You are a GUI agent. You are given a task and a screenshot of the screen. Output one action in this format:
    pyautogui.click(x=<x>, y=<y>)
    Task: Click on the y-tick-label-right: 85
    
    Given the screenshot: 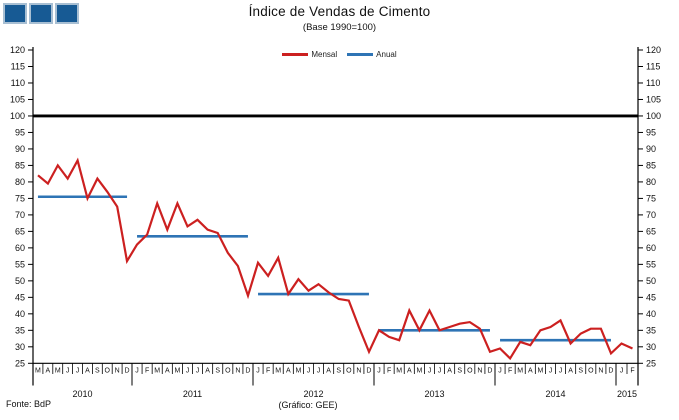 What is the action you would take?
    pyautogui.click(x=651, y=165)
    